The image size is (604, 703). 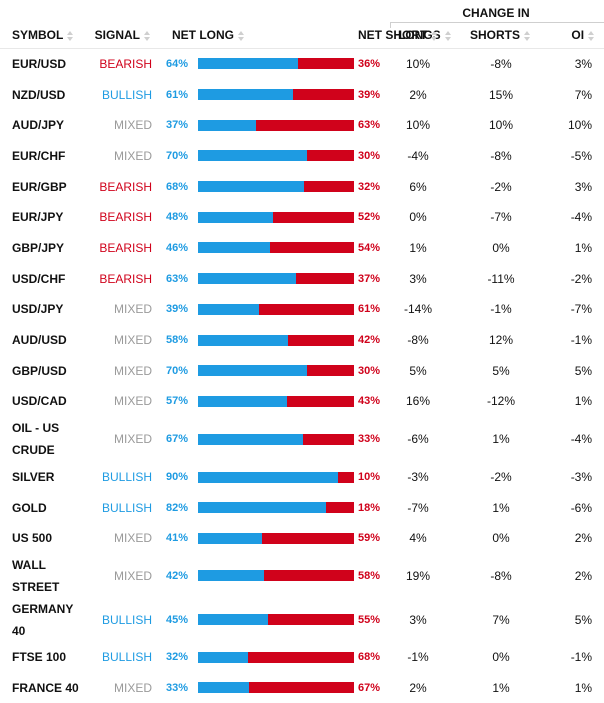 I want to click on symbol-name: EUR/JPY, so click(x=37, y=217).